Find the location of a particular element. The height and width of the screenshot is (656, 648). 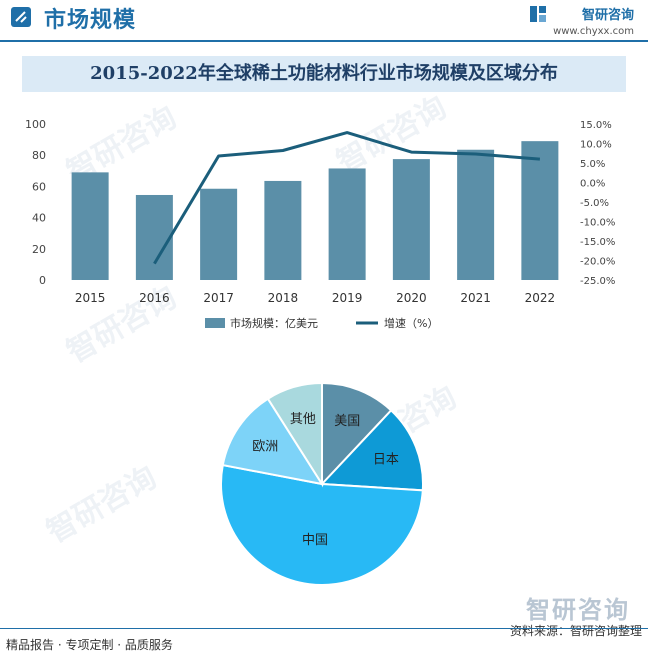

y-left-tick-label: 40 is located at coordinates (39, 218).